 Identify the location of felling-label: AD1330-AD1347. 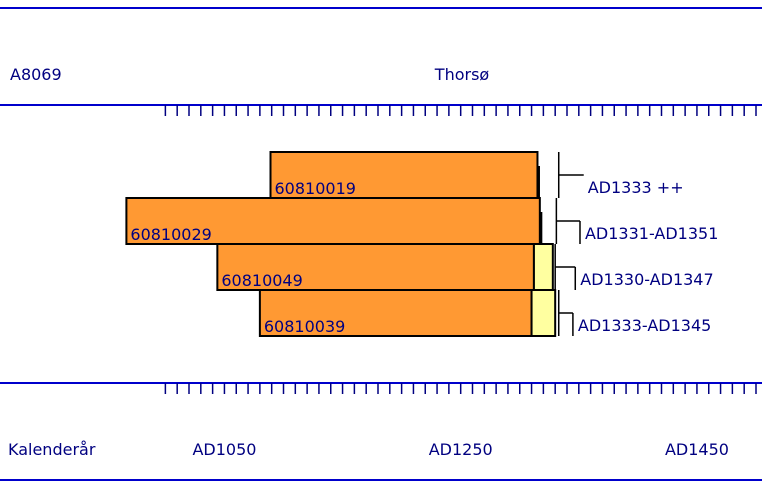
(646, 279).